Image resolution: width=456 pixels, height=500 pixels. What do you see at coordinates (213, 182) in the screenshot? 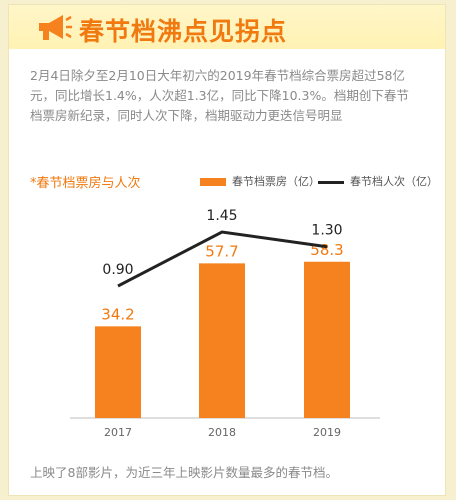
I see `legend-swatch-bar` at bounding box center [213, 182].